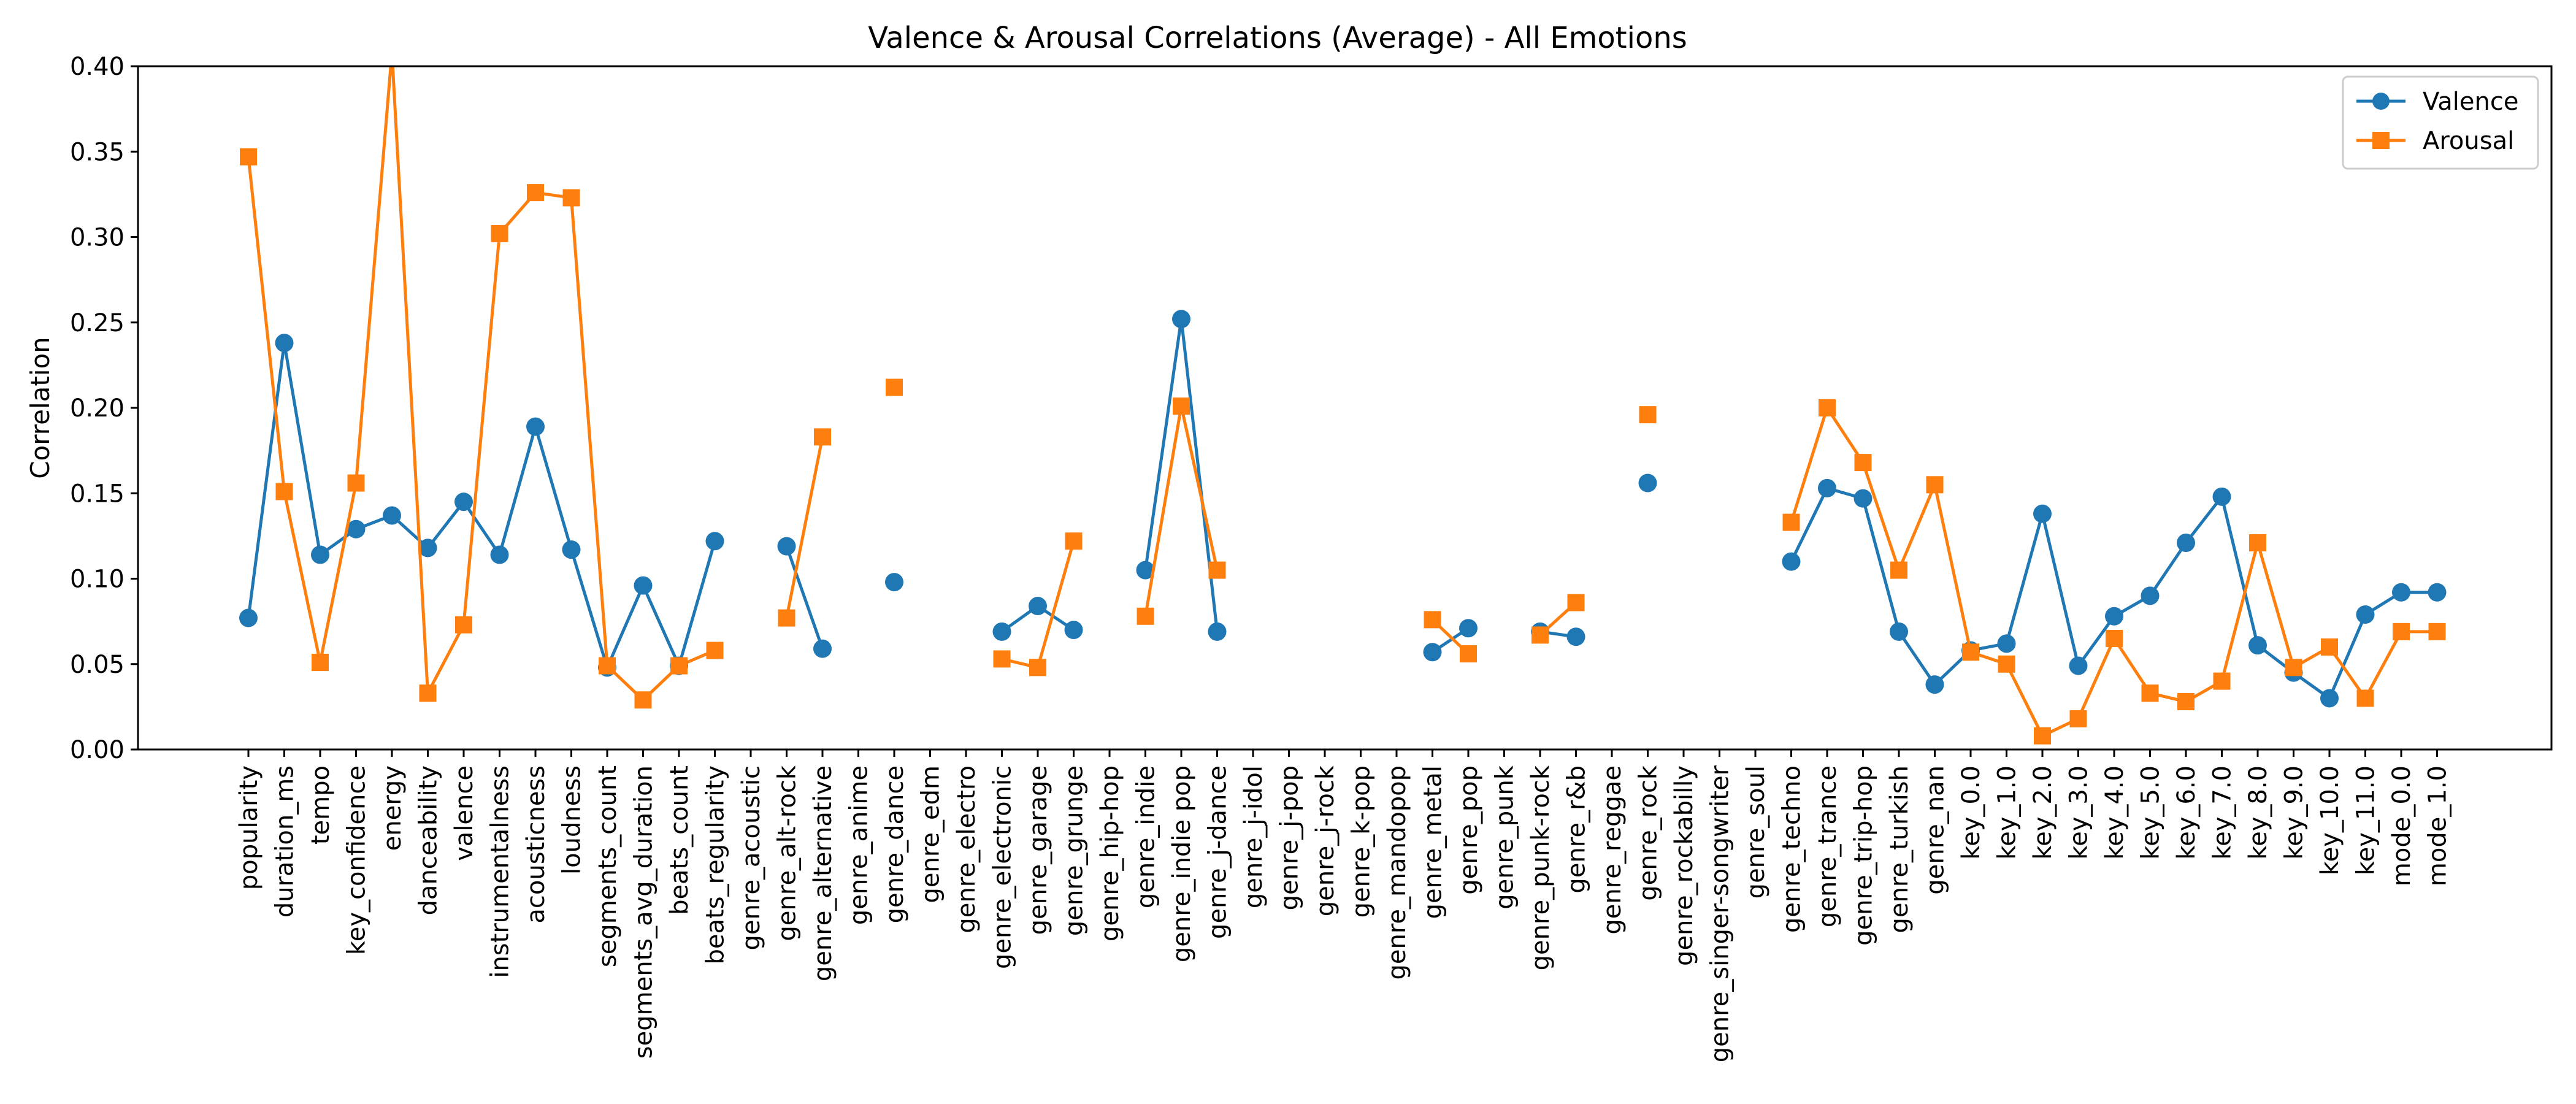  What do you see at coordinates (1038, 850) in the screenshot?
I see `x-tick-label: genre_garage` at bounding box center [1038, 850].